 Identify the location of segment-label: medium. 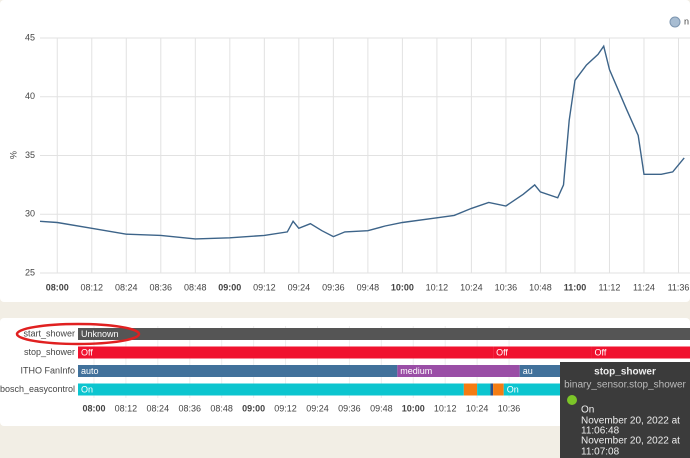
(416, 371).